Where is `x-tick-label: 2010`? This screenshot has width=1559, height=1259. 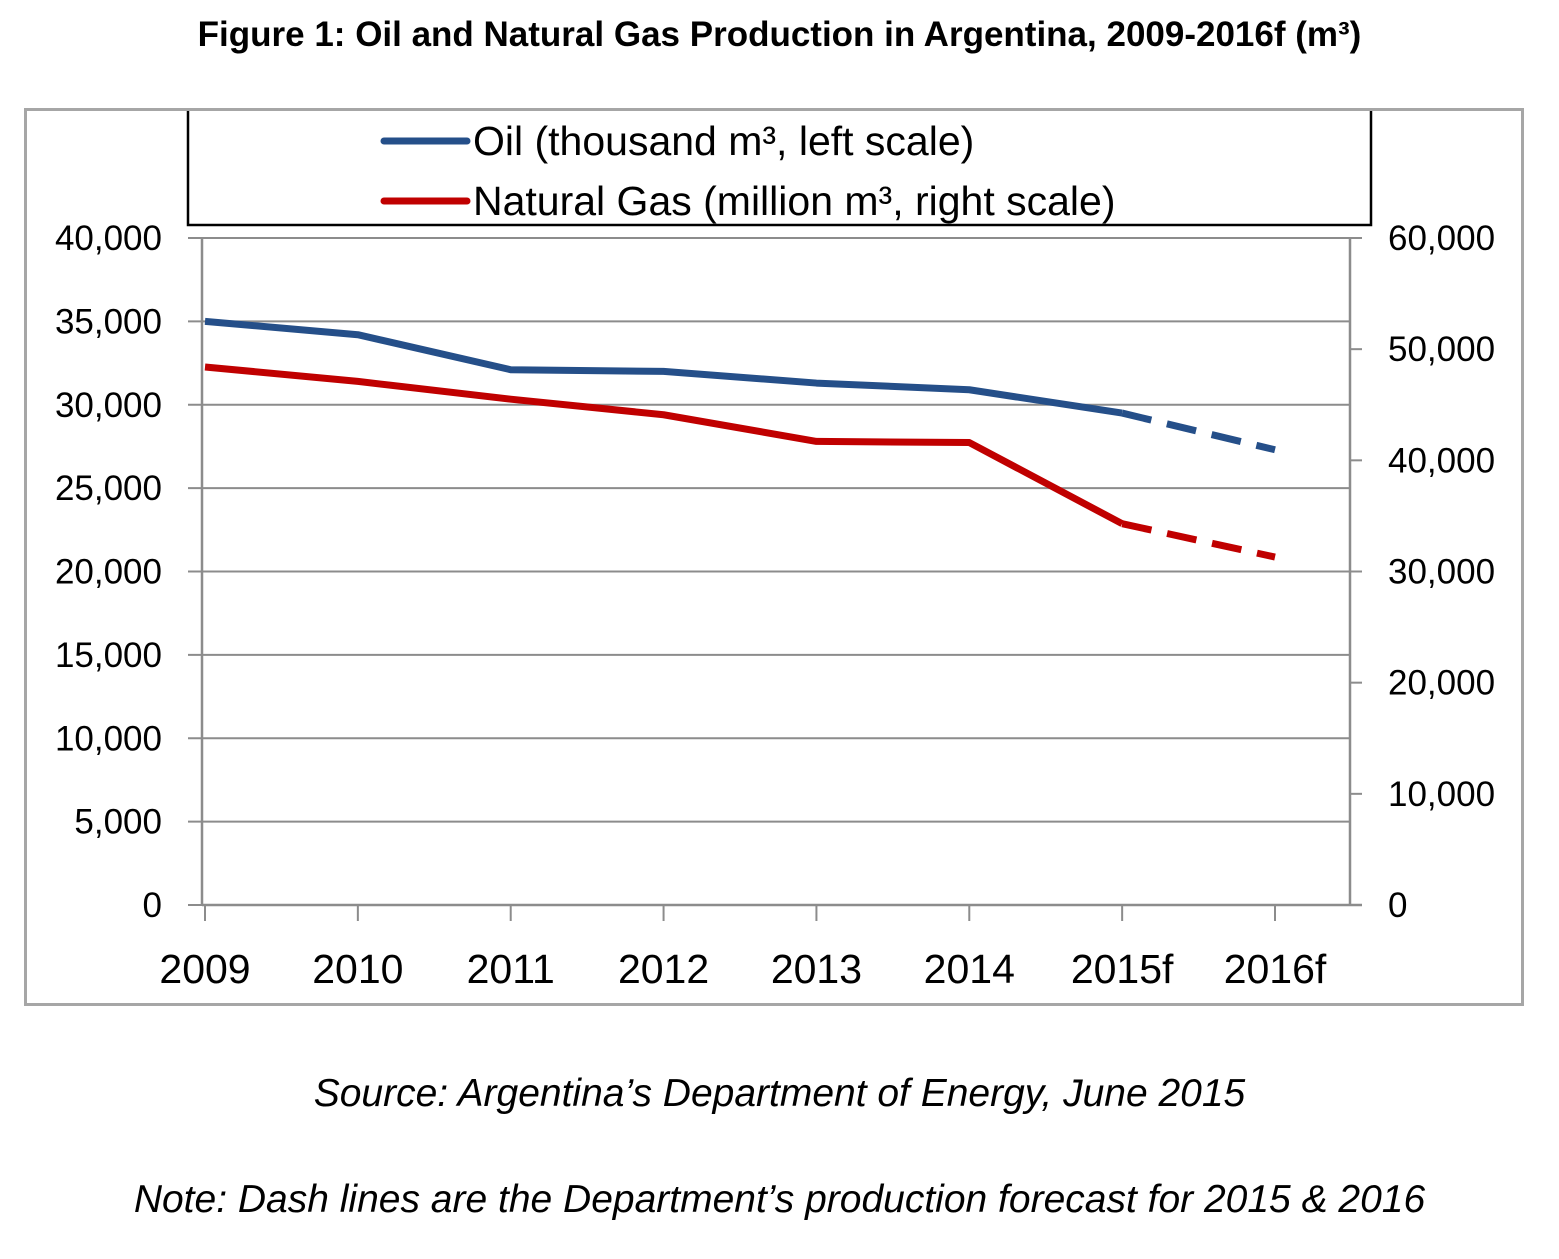
x-tick-label: 2010 is located at coordinates (357, 969).